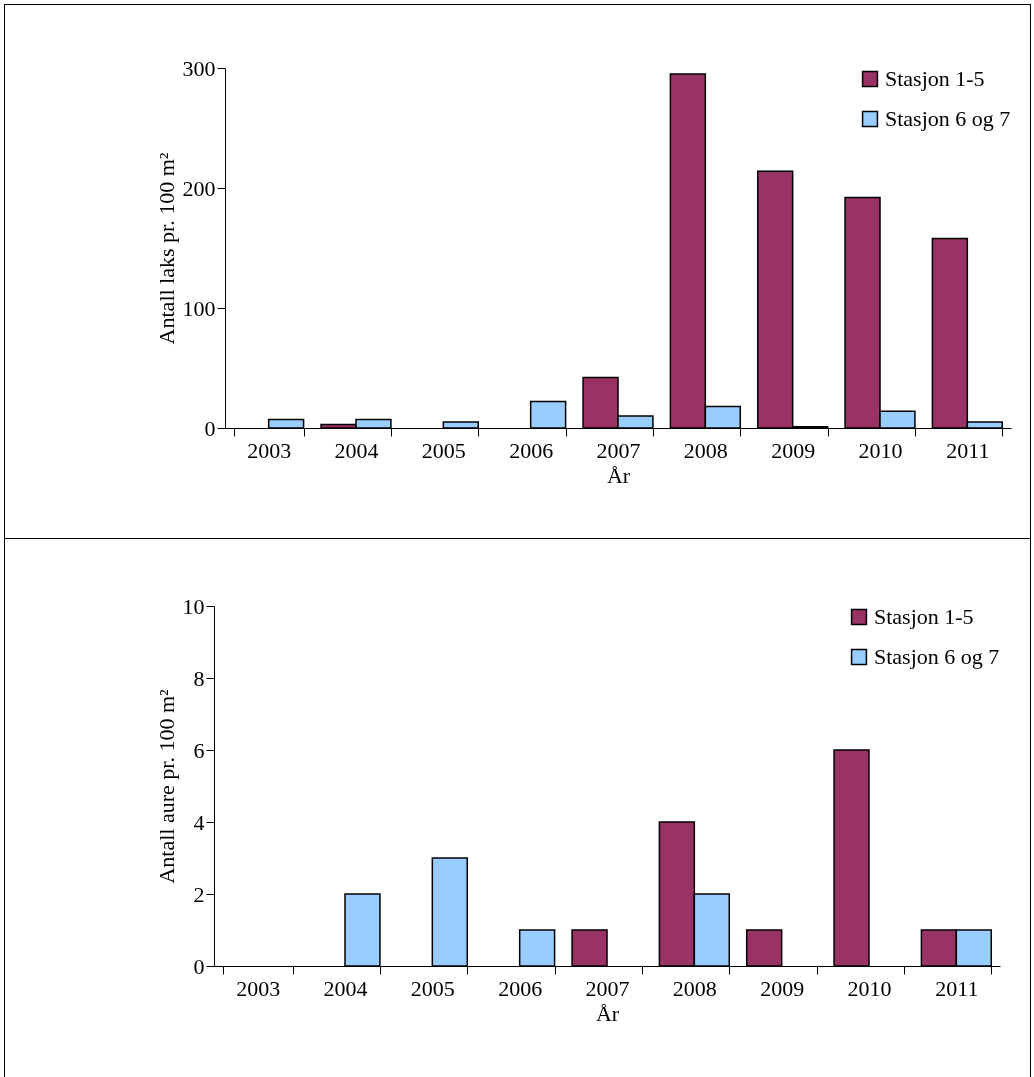 This screenshot has width=1034, height=1077. I want to click on y-tick-label: 8, so click(199, 678).